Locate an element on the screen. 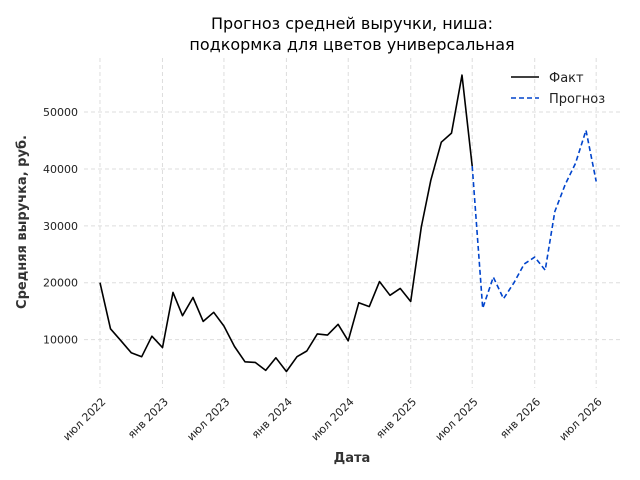 This screenshot has width=640, height=480. x-tick-label: июл 2023 is located at coordinates (208, 419).